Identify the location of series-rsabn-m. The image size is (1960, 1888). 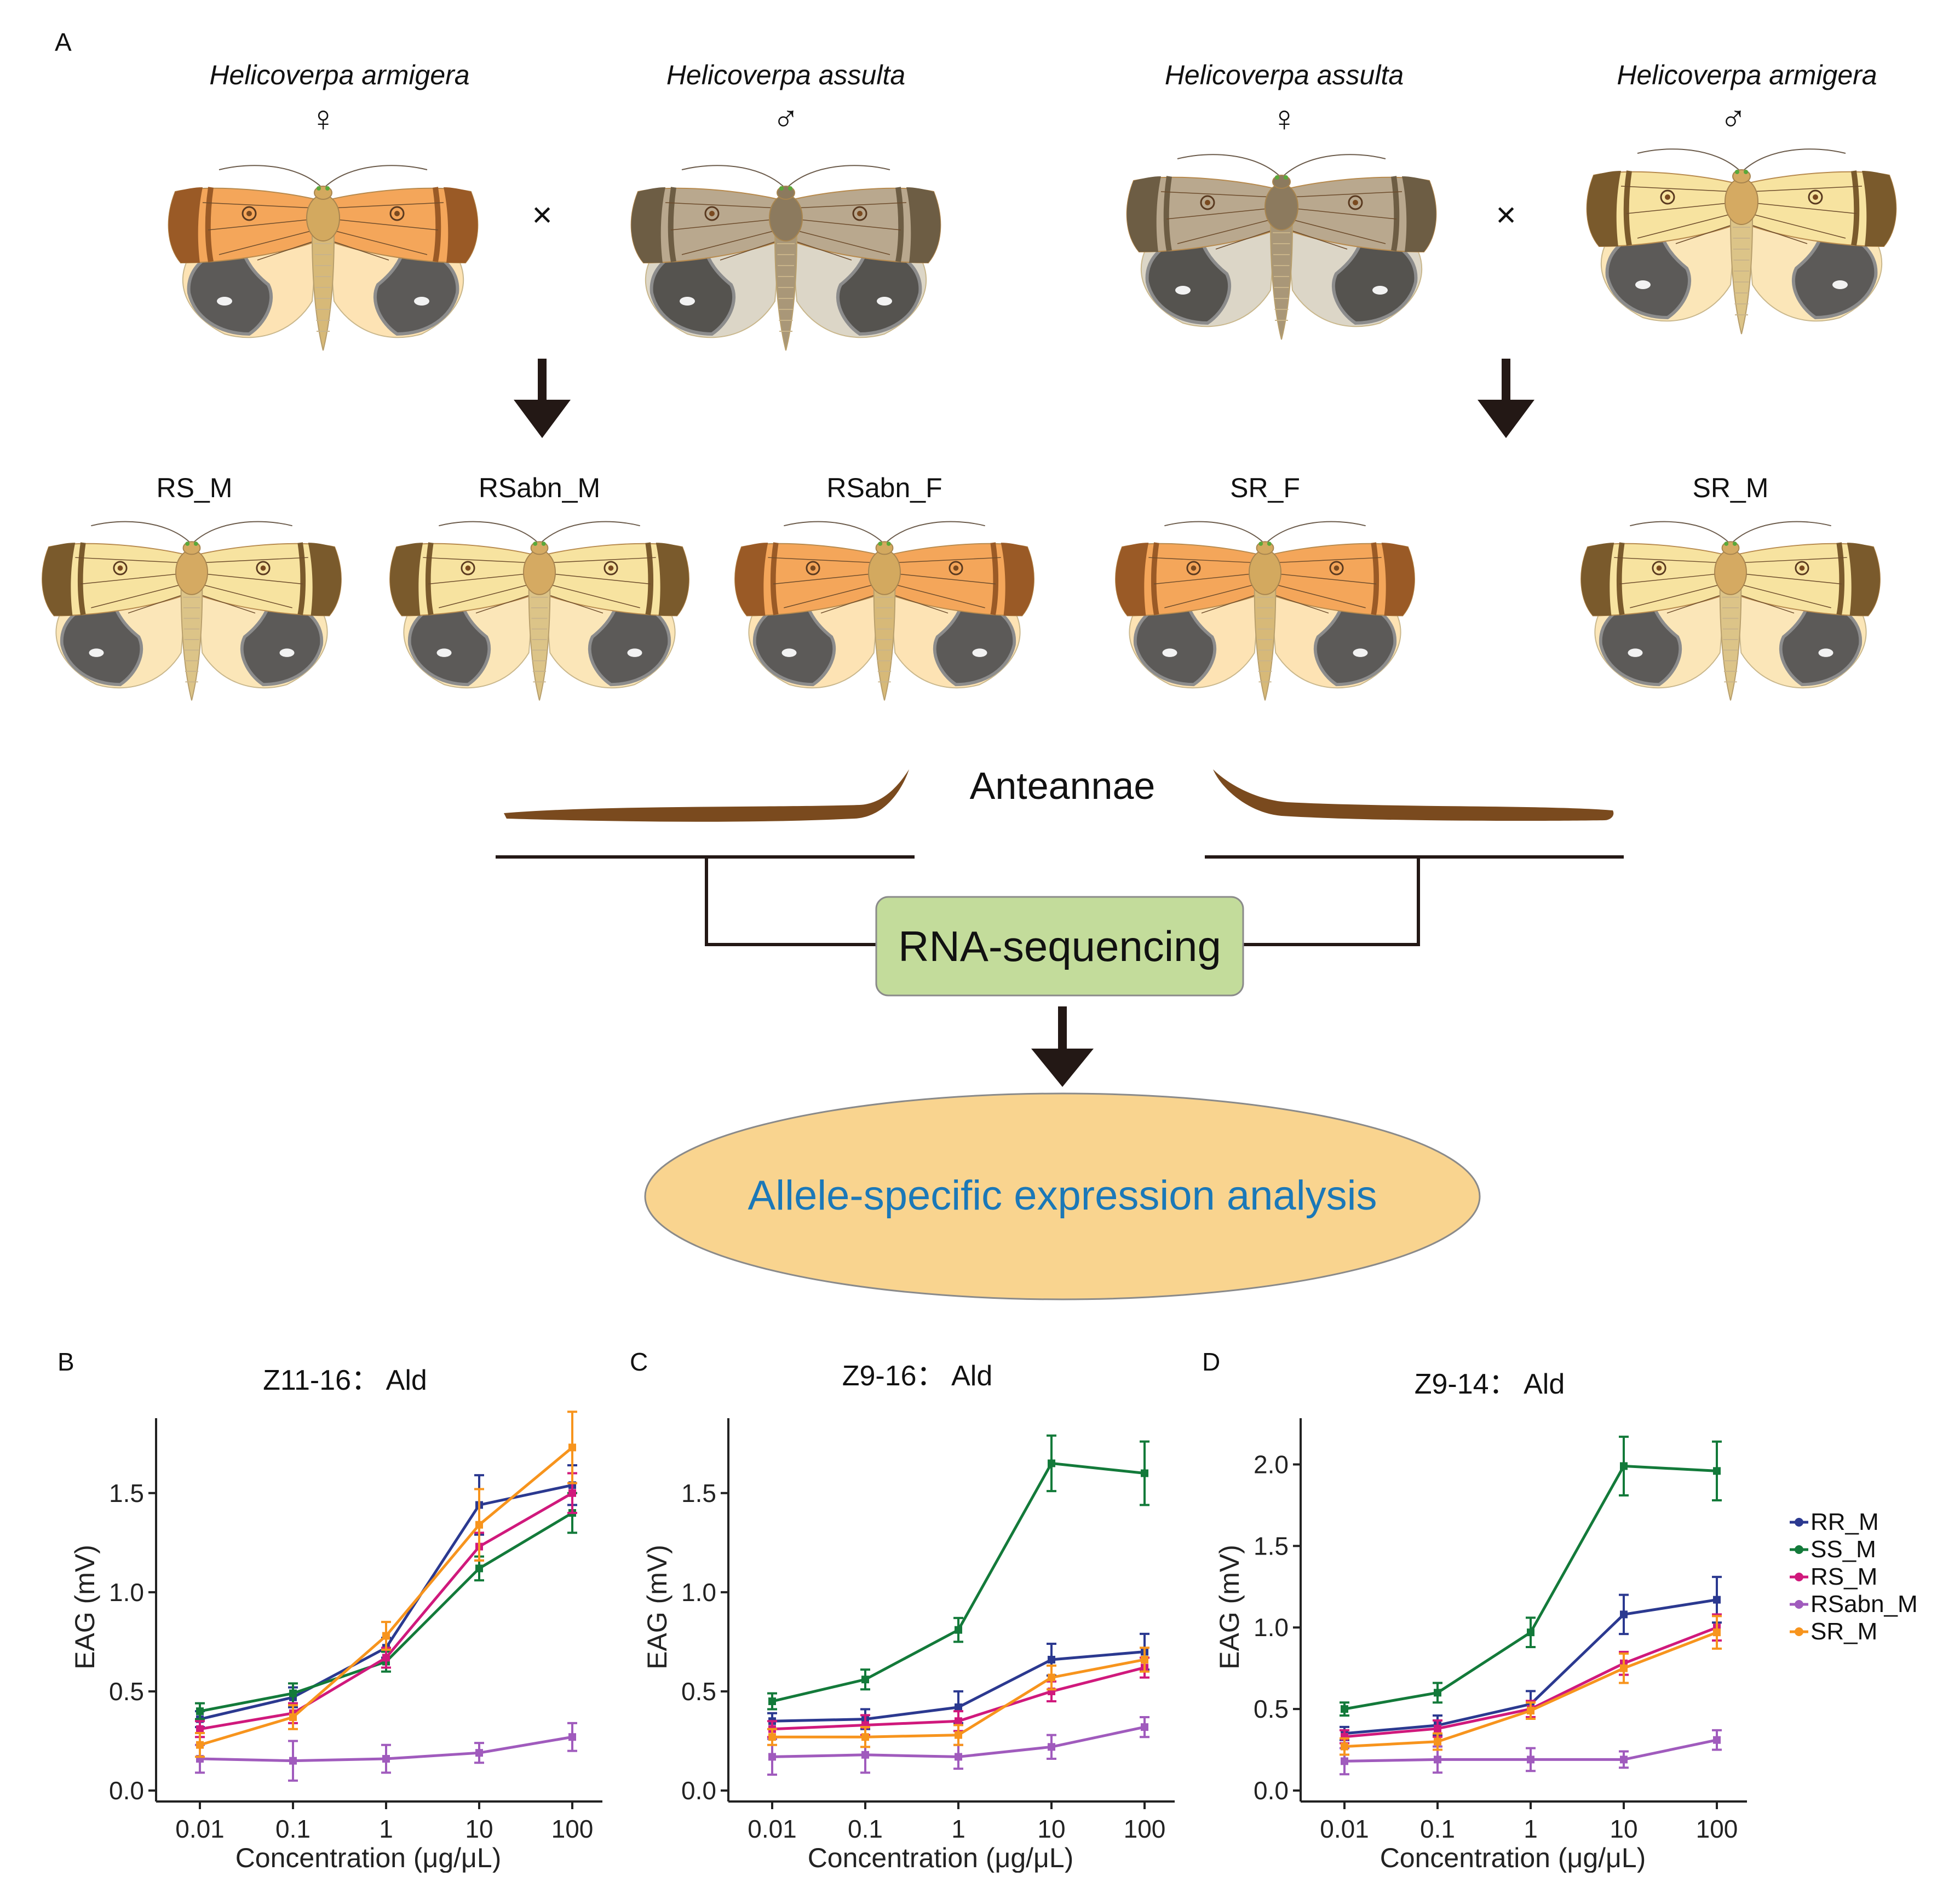
(1531, 1752).